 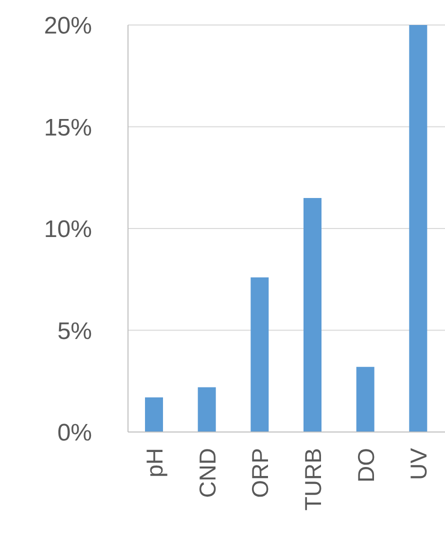 What do you see at coordinates (154, 463) in the screenshot?
I see `x-tick-label: pH` at bounding box center [154, 463].